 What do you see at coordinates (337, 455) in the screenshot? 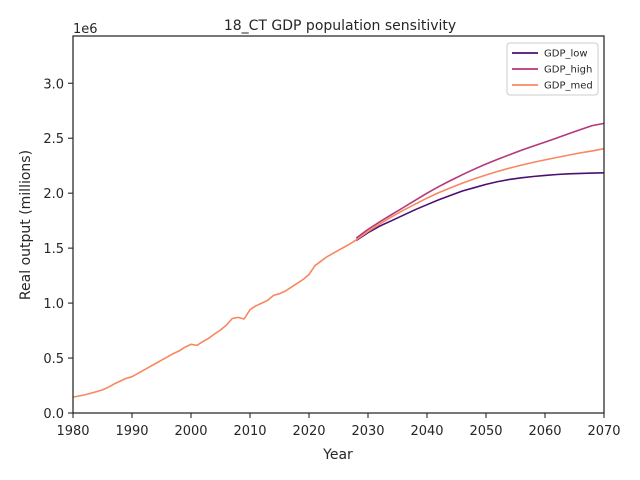
I see `x-axis-label: Year` at bounding box center [337, 455].